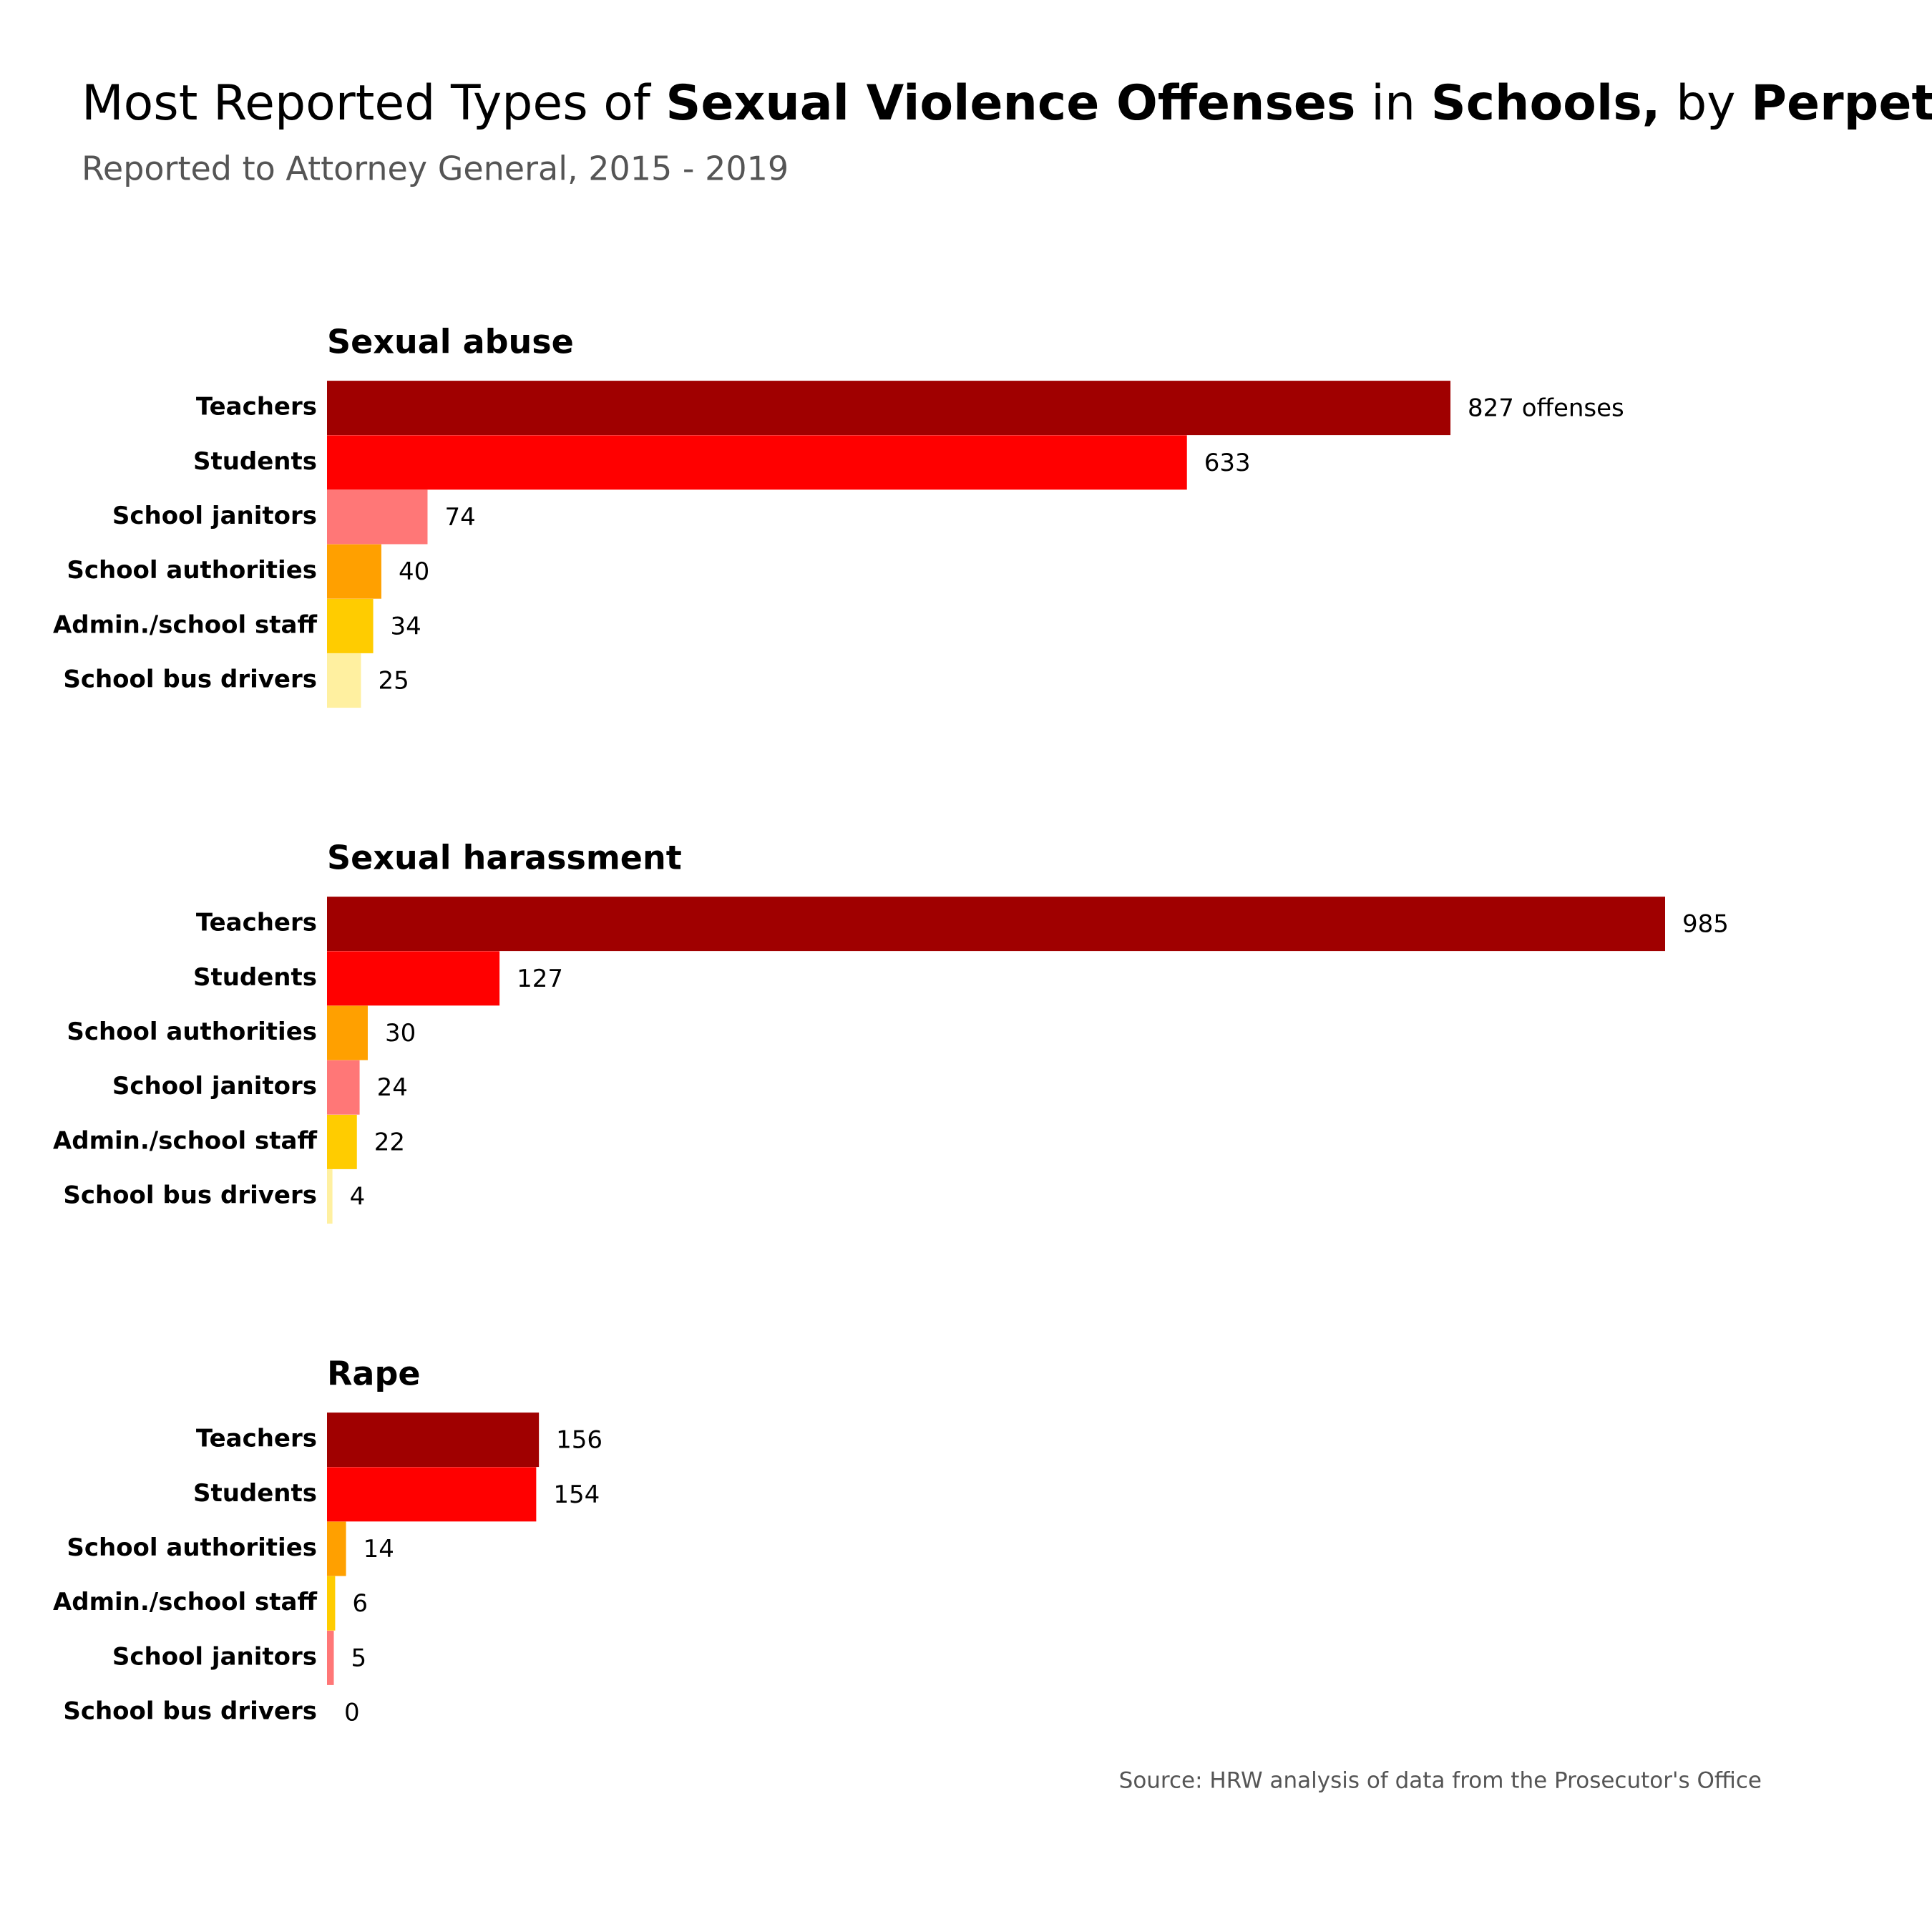 This screenshot has width=1932, height=1932. What do you see at coordinates (1546, 408) in the screenshot?
I see `value-label: 827 offenses` at bounding box center [1546, 408].